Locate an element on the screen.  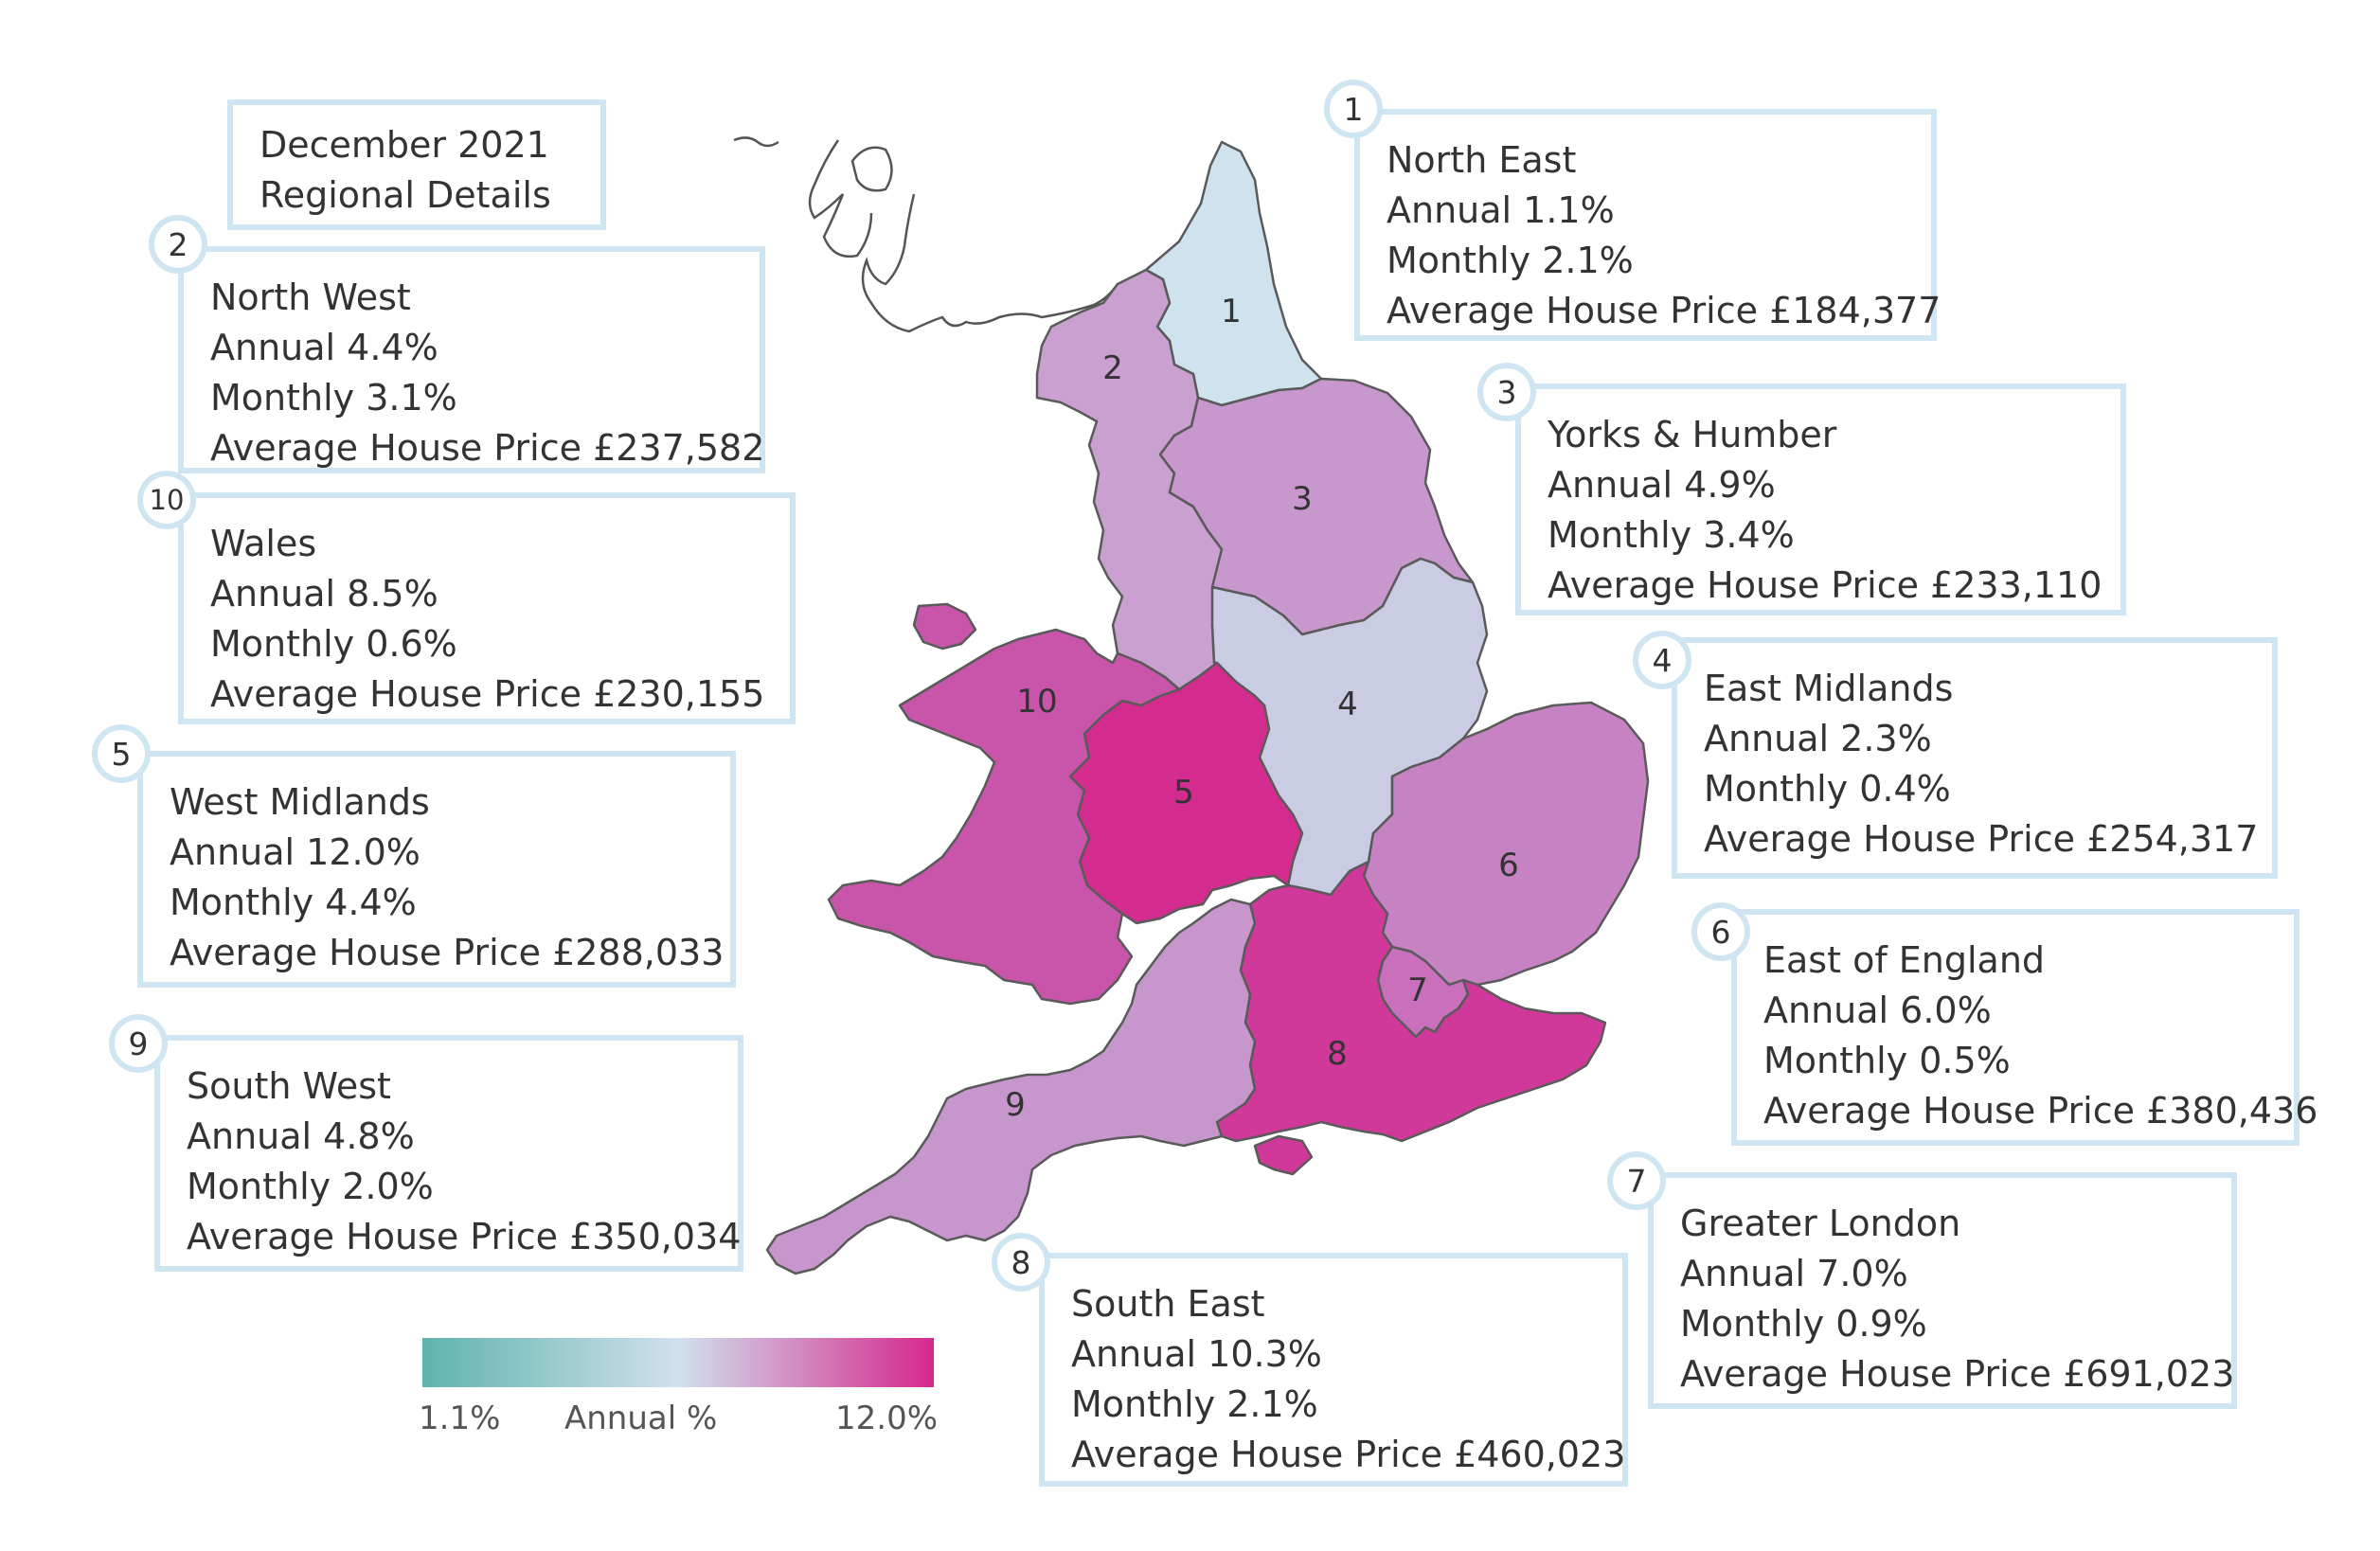
region-monthly: Monthly 3.4% is located at coordinates (1671, 535).